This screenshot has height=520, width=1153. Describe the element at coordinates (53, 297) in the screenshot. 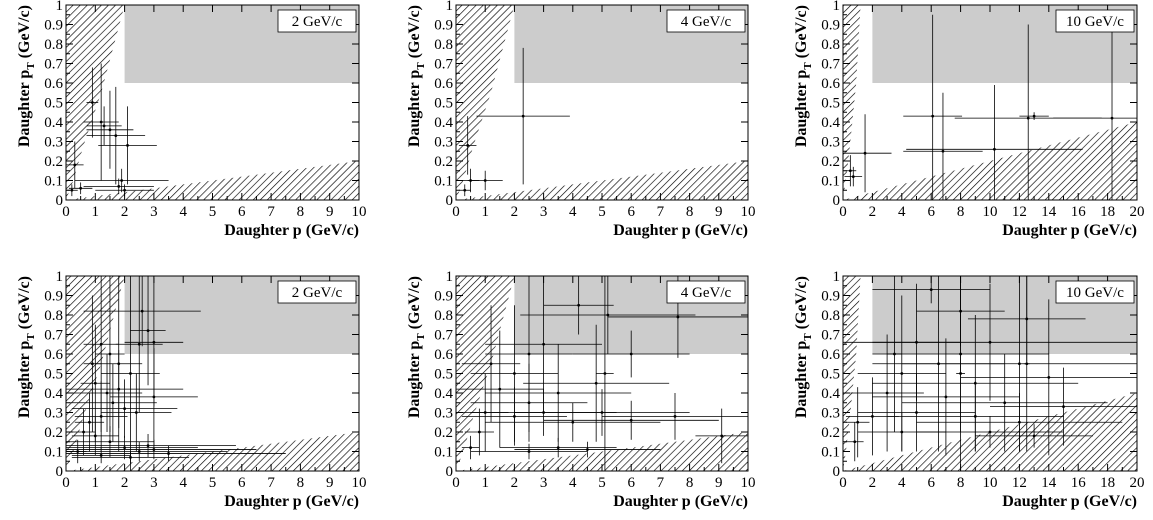

I see `panel-row2-col1-ytick-label: 0.9` at that location.